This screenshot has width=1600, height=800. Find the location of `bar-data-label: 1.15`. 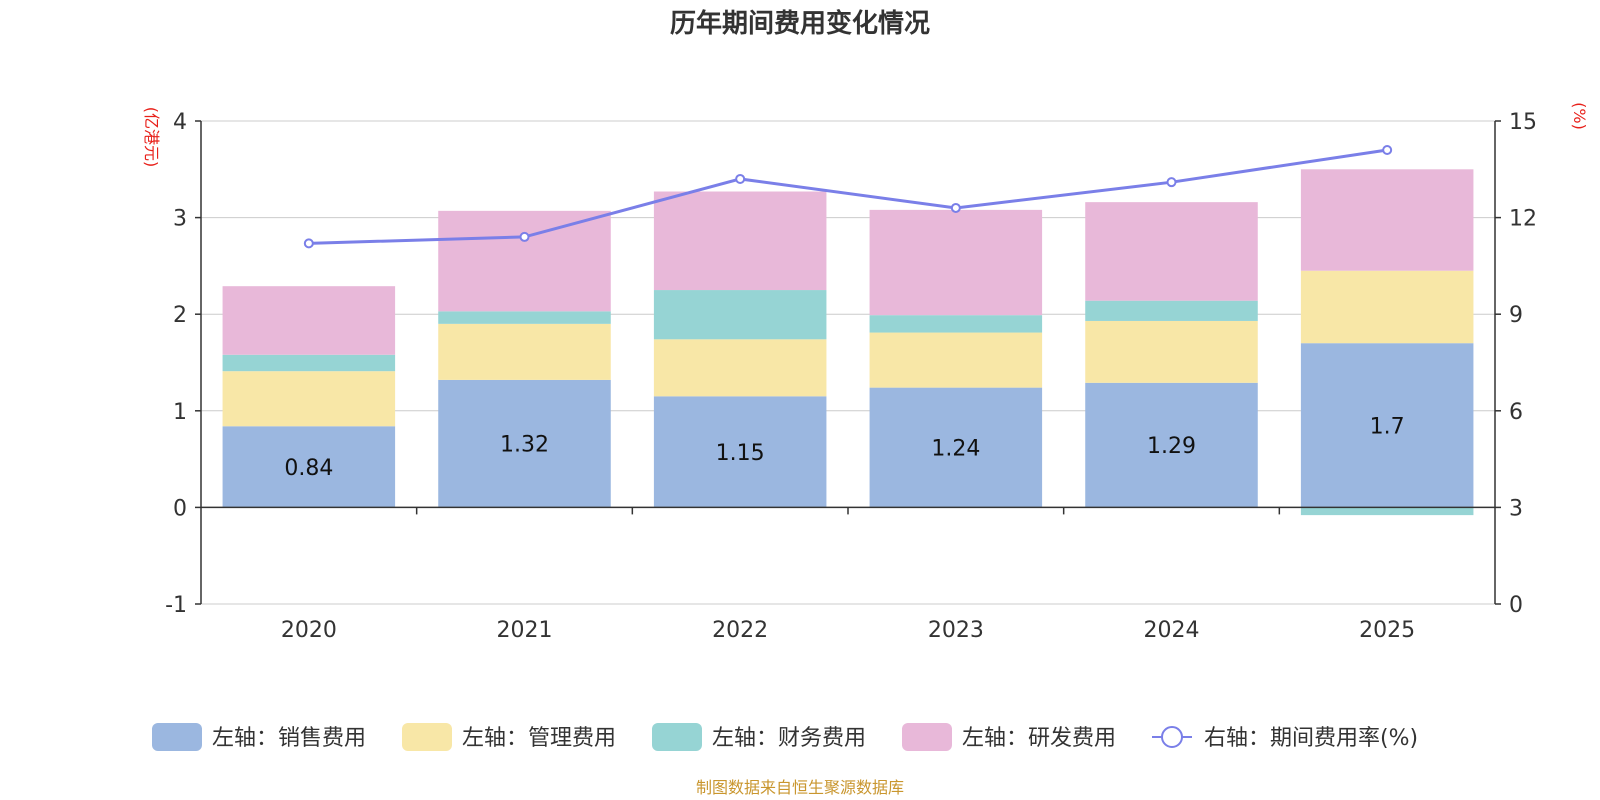

bar-data-label: 1.15 is located at coordinates (740, 453).